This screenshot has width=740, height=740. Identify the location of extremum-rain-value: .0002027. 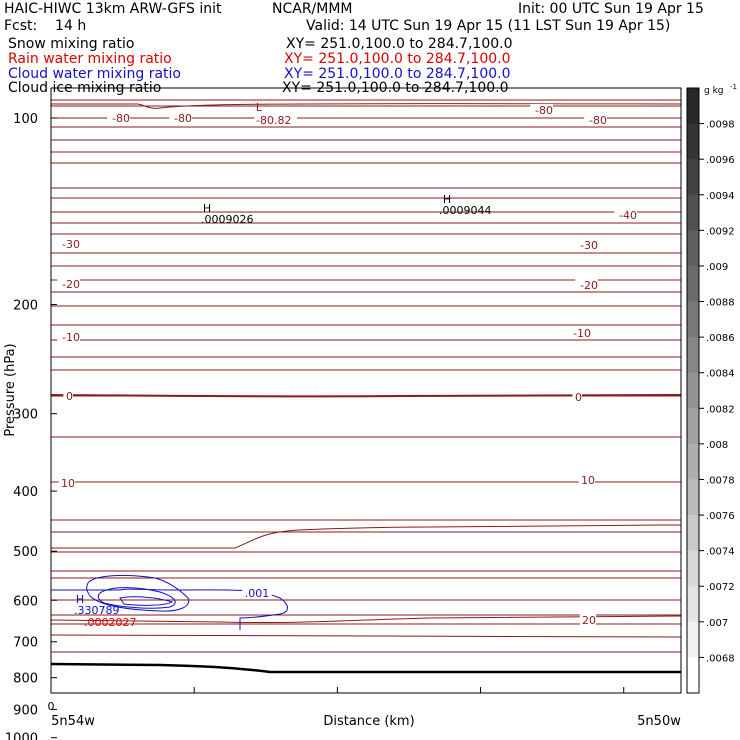
(110, 622).